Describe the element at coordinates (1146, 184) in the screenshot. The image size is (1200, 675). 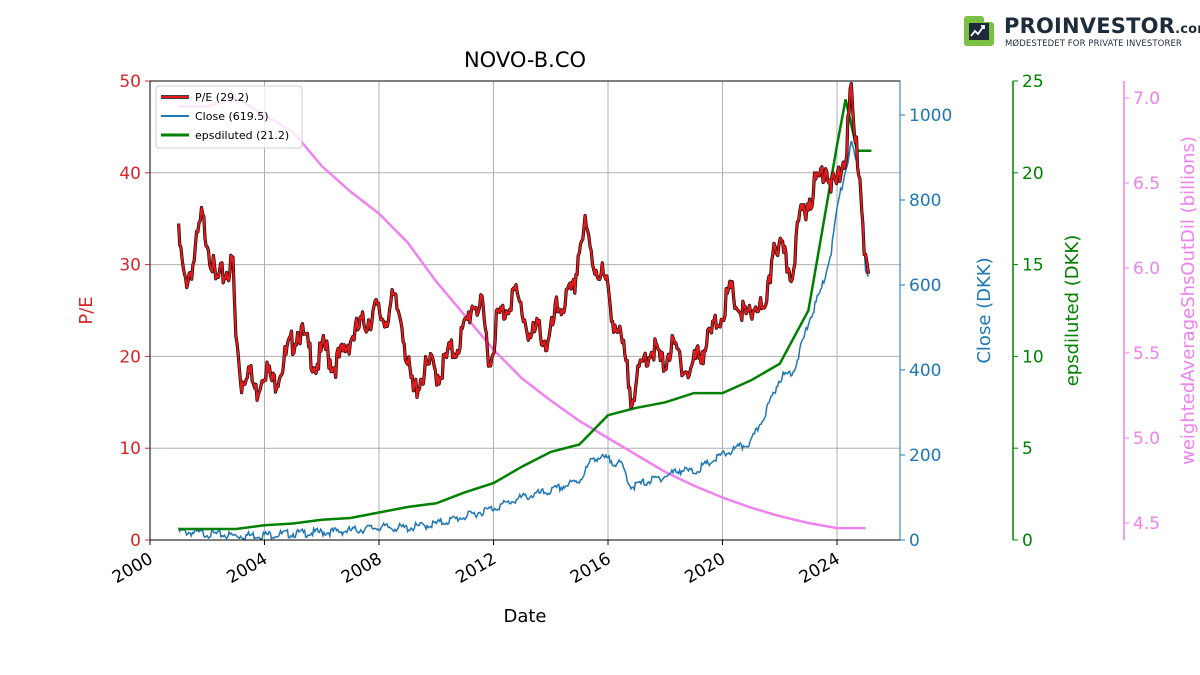
I see `shares-tick-label: 6.5` at that location.